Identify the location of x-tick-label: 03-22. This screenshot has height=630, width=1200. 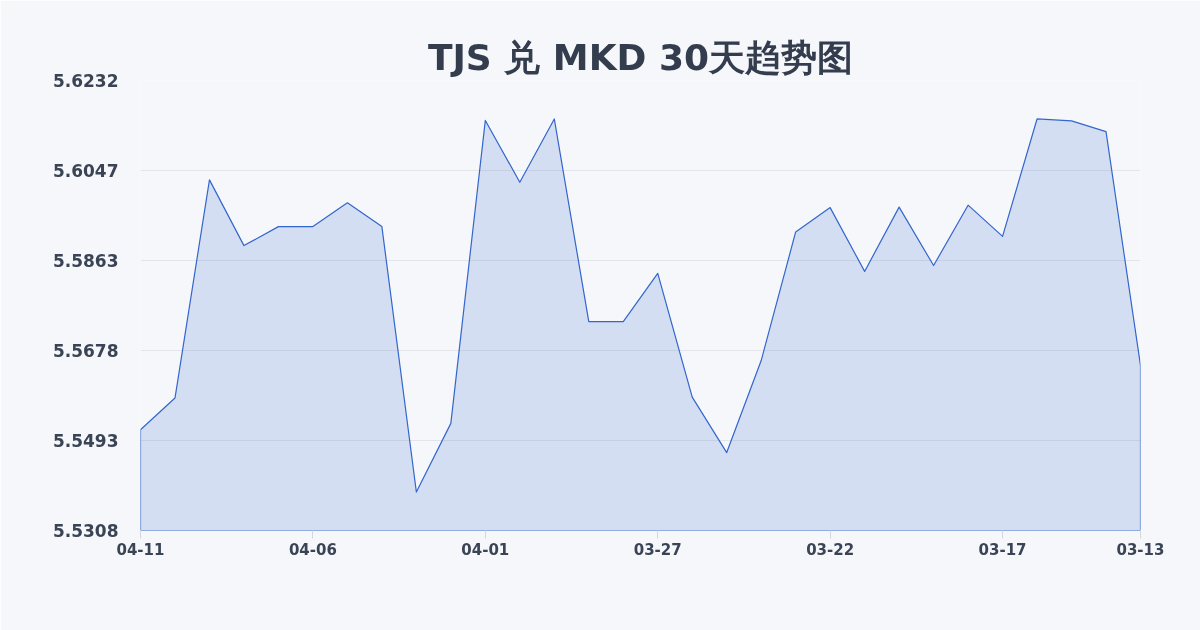
(830, 549).